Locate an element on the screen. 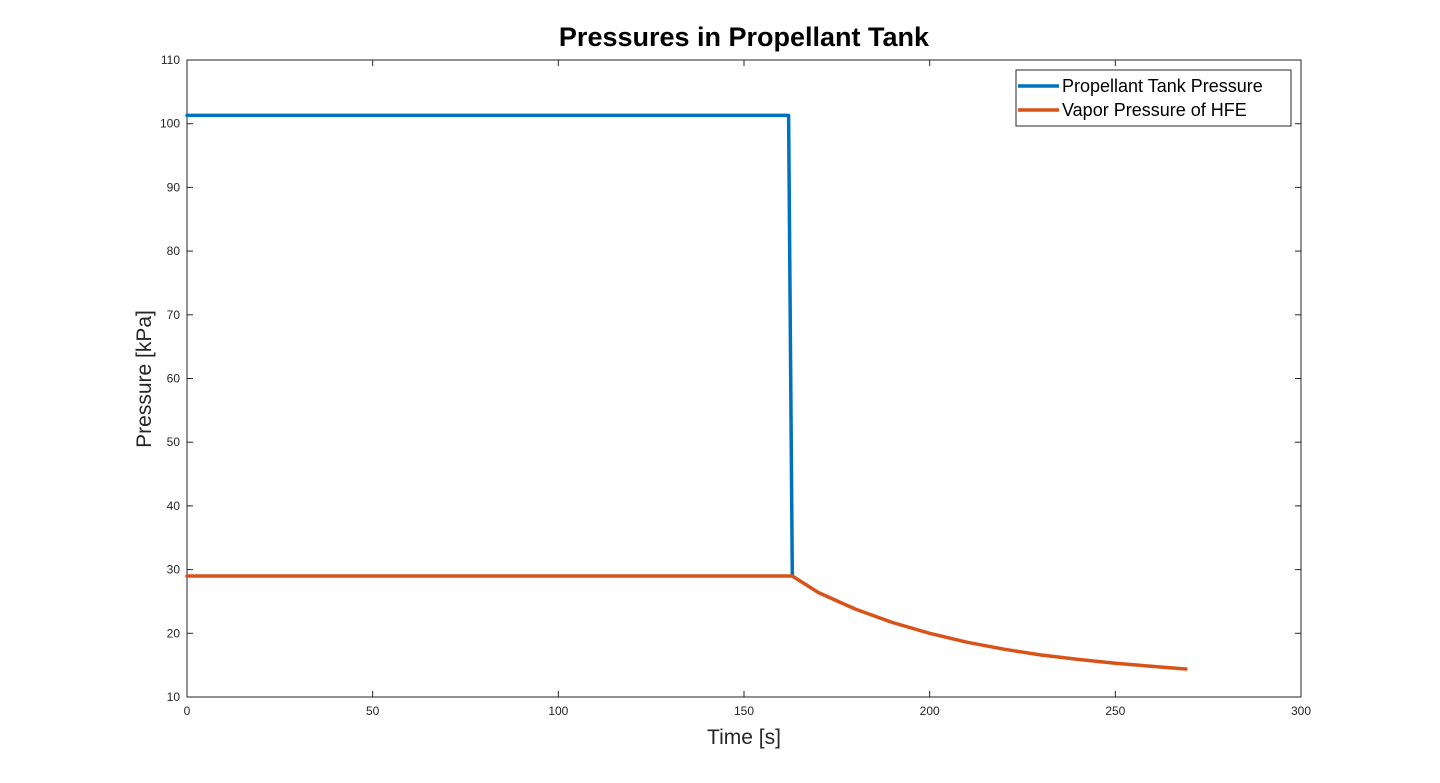  x-axis-label: Time [s] is located at coordinates (744, 737).